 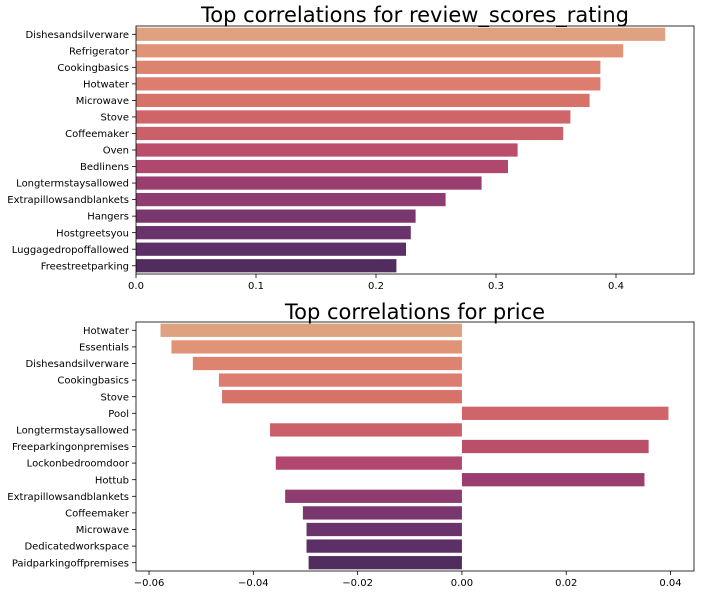 I want to click on y-tick-label-freestreetparking: Freestreetparking, so click(x=85, y=266).